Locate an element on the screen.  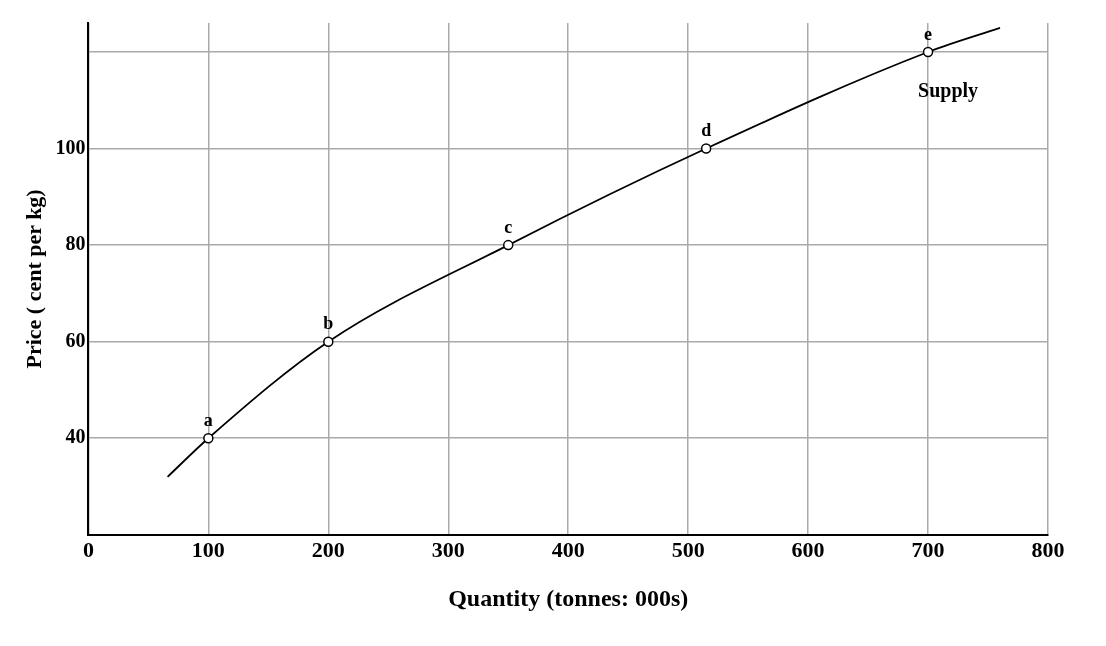
x-axis-title: Quantity (tonnes: 000s) is located at coordinates (568, 597).